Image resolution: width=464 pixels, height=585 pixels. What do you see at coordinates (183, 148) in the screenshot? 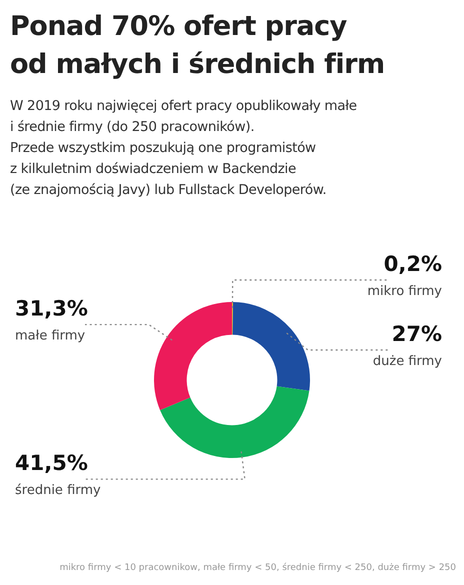
I see `chart-subtitle: W 2019 roku najwięcej ofert pracy opublikowały małe i średnie firmy (do 250 pracowników). Przede wszystkim poszukują one programistów z kilkuletnim doświadczeniem w Backendzie (ze znajomością Javy) lub Fullstack Developerów.` at bounding box center [183, 148].